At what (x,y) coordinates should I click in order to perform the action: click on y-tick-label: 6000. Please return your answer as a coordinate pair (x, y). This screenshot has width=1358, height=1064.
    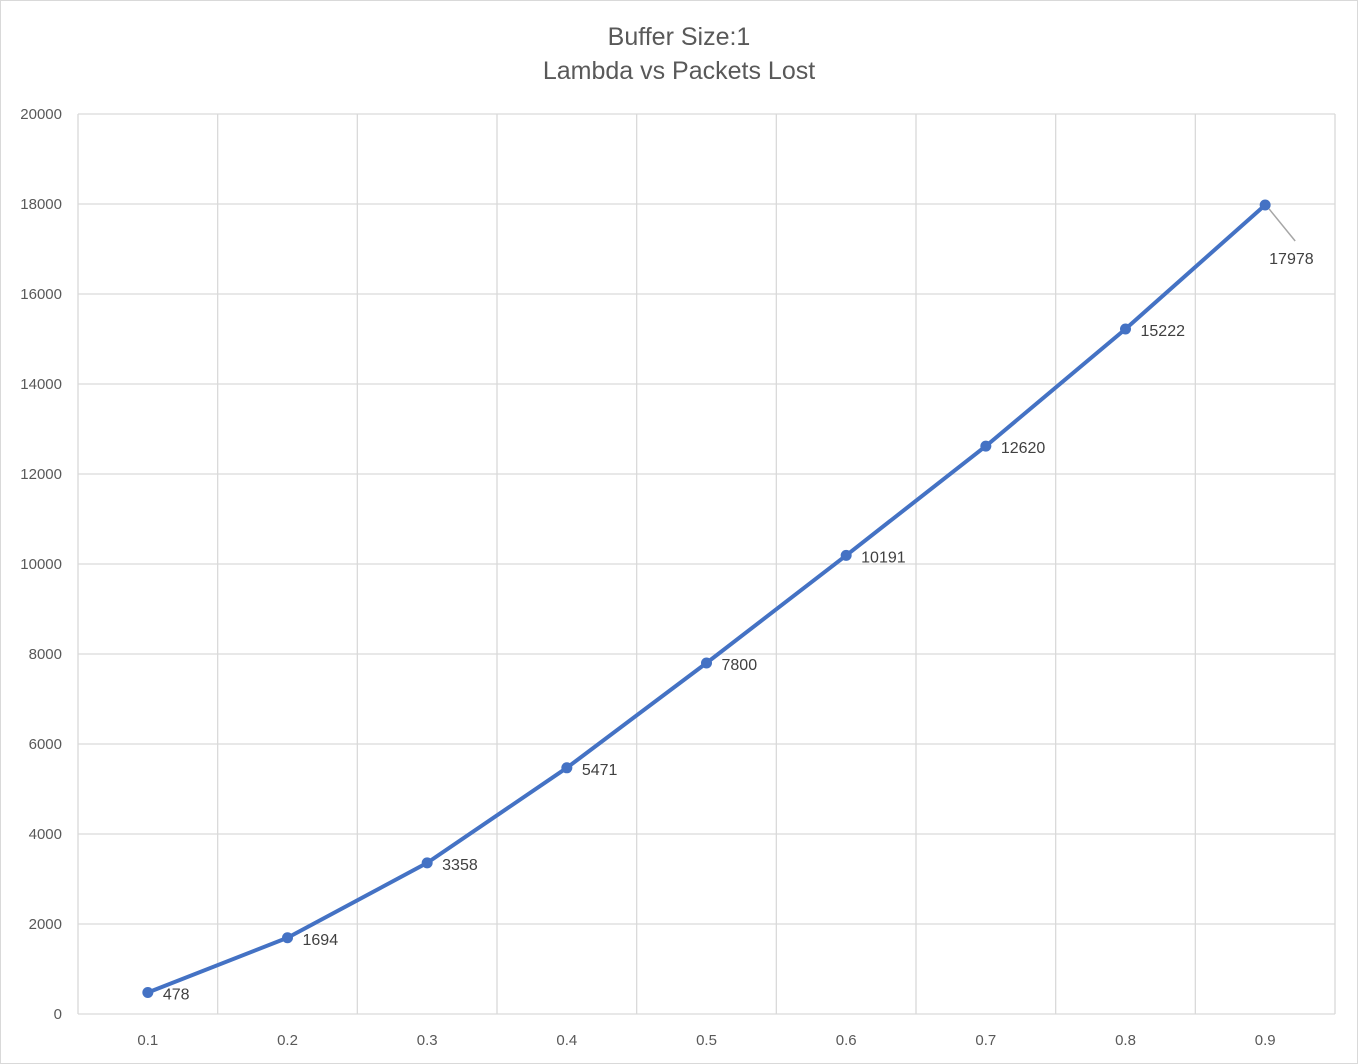
    Looking at the image, I should click on (45, 744).